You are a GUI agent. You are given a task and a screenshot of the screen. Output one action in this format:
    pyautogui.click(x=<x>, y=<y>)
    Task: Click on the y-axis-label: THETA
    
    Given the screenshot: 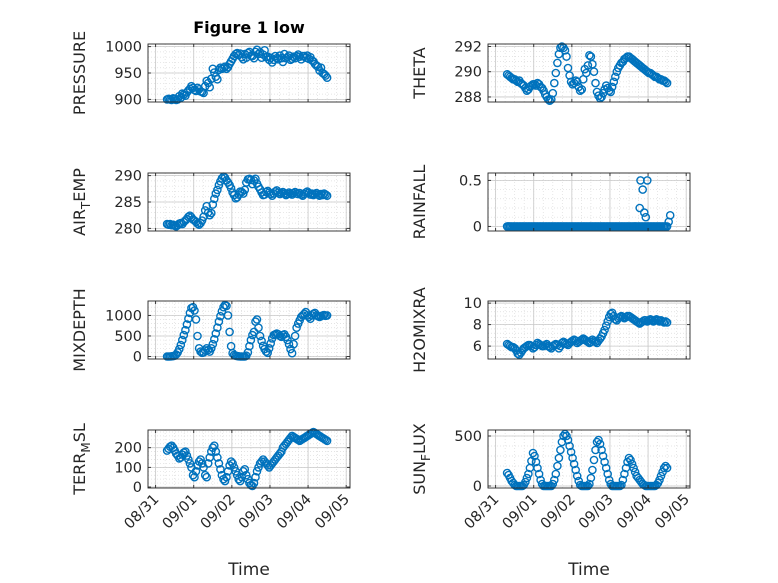 What is the action you would take?
    pyautogui.click(x=419, y=73)
    